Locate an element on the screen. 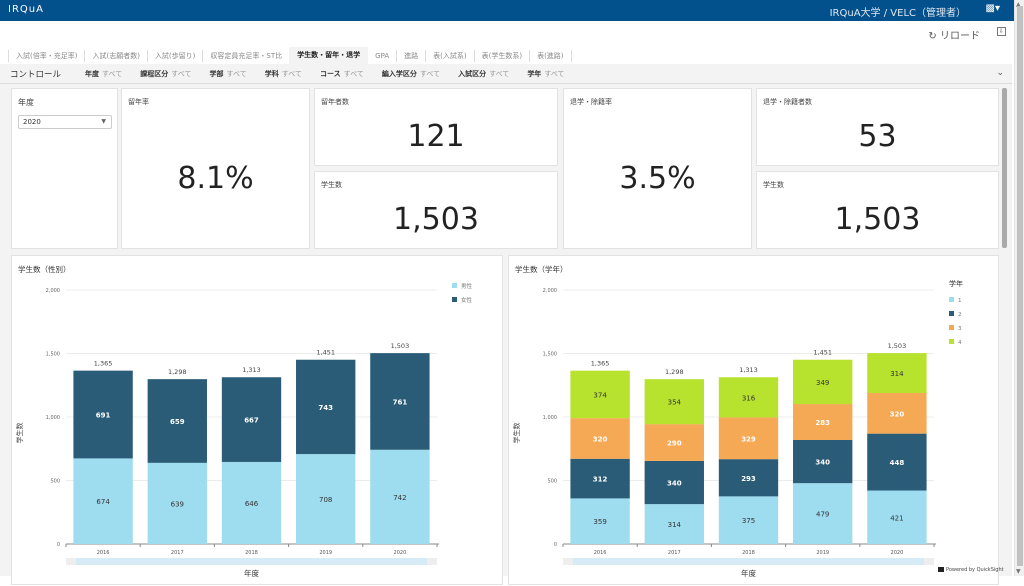 This screenshot has width=1024, height=586. content-scrollbar is located at coordinates (1004, 168).